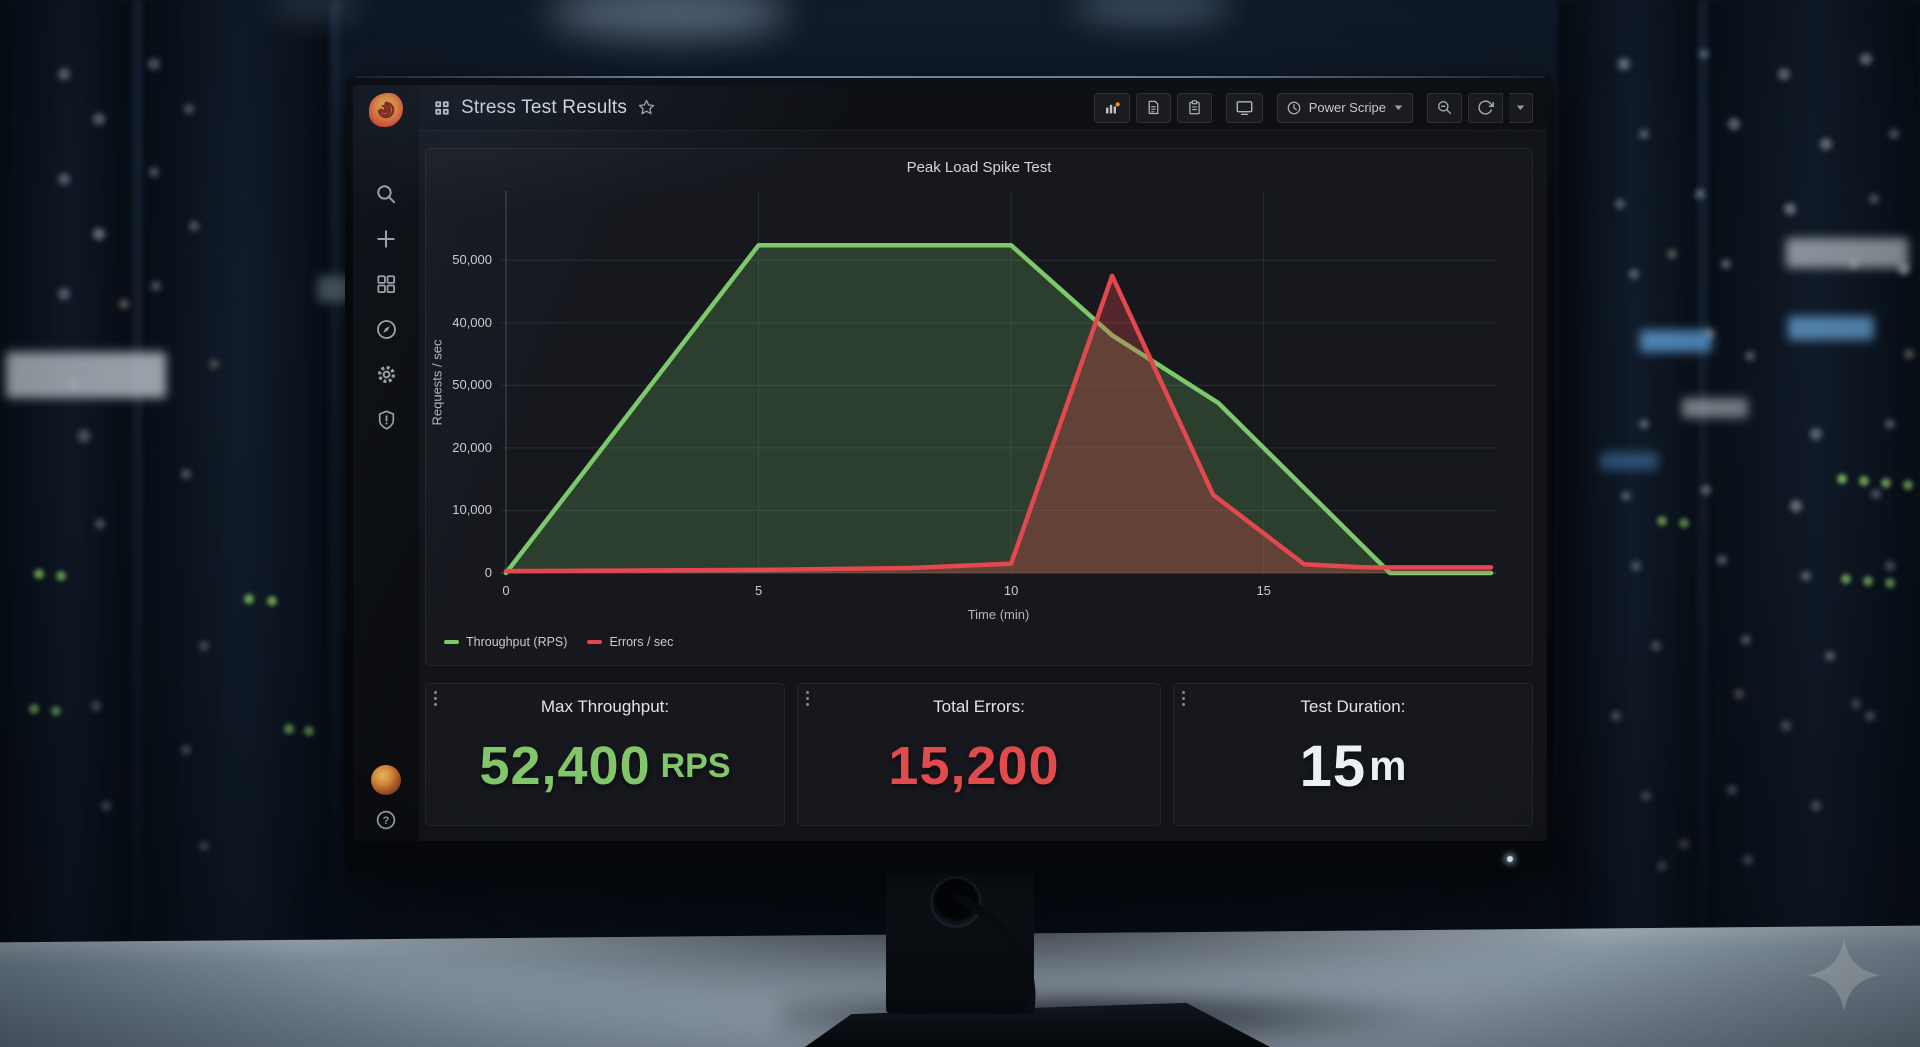 The image size is (1920, 1047). Describe the element at coordinates (472, 447) in the screenshot. I see `y-tick-label: 20,000` at that location.